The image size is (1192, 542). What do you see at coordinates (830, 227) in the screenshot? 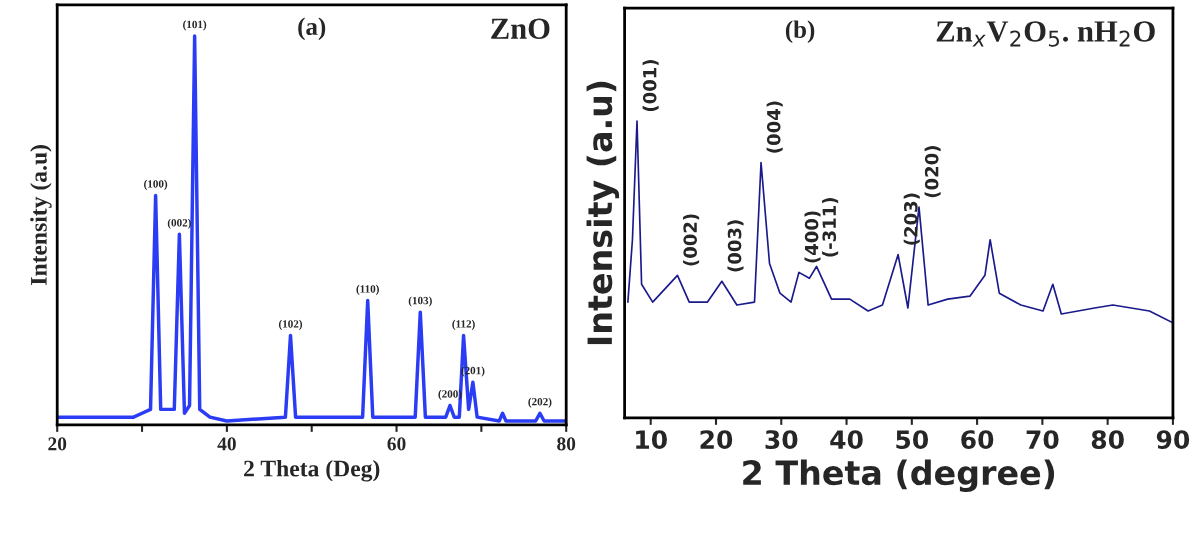
I see `annotation: (-311)` at bounding box center [830, 227].